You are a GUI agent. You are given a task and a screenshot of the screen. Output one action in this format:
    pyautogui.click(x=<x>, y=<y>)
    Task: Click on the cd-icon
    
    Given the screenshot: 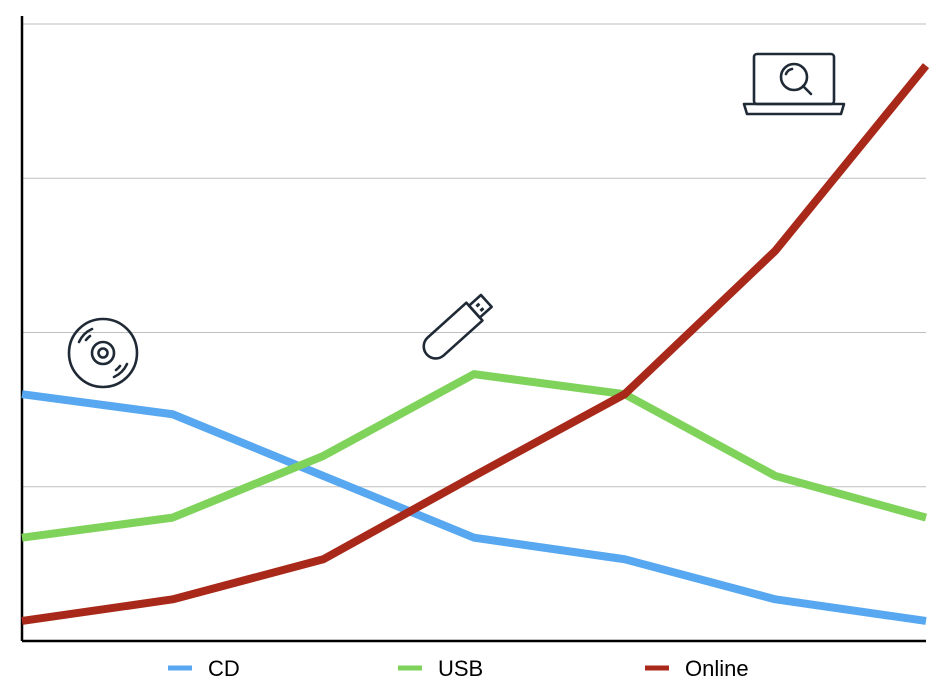 What is the action you would take?
    pyautogui.click(x=103, y=353)
    